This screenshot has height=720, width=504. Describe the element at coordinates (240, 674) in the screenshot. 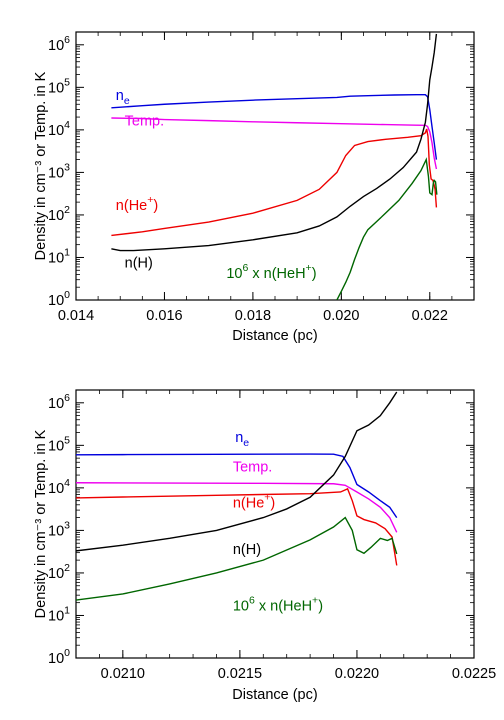

I see `x-tick-label: 0.0215` at that location.